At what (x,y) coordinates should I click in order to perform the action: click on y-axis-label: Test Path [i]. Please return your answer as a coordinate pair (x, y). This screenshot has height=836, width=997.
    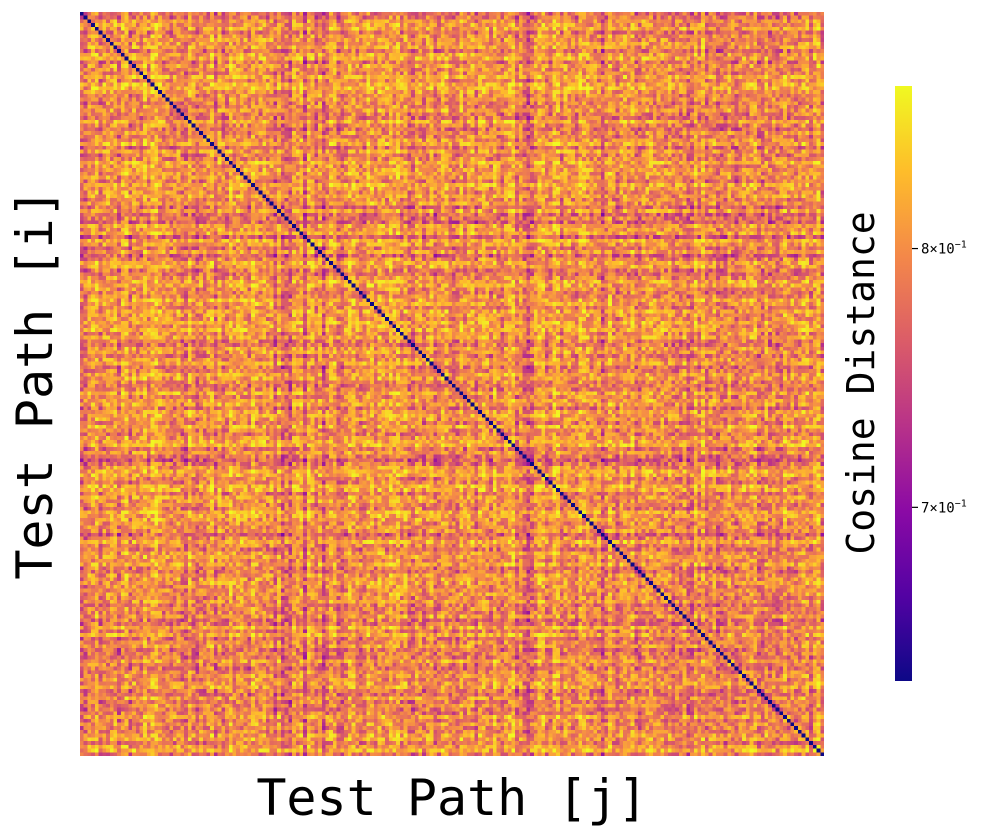
    Looking at the image, I should click on (35, 383).